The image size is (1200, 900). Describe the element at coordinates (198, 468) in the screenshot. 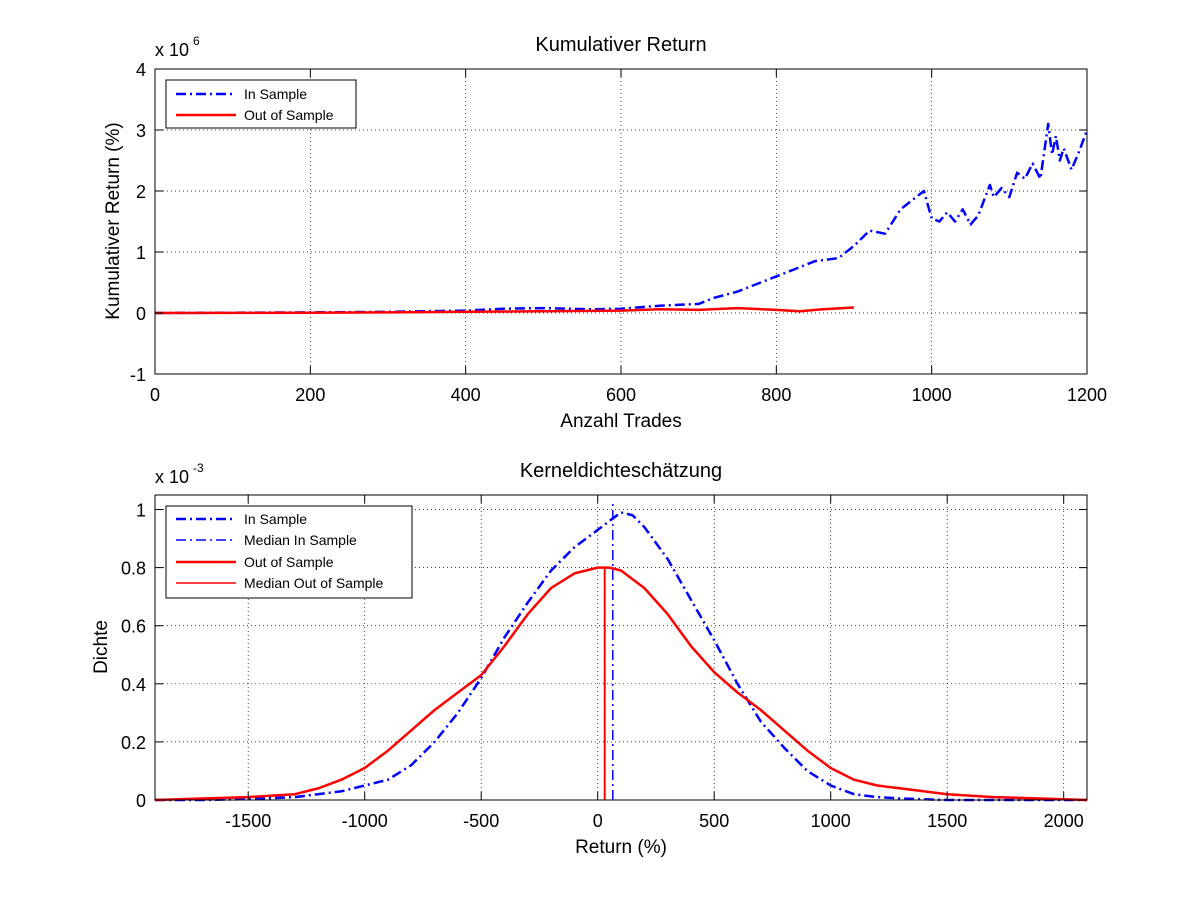

I see `y-multiplier-exponent: -3` at that location.